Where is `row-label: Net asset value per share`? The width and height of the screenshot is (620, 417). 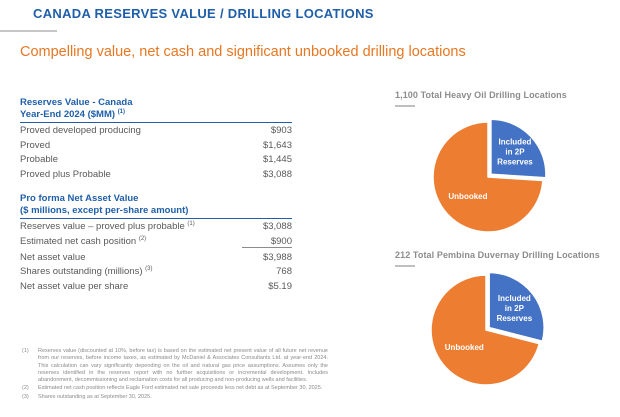
row-label: Net asset value per share is located at coordinates (74, 287).